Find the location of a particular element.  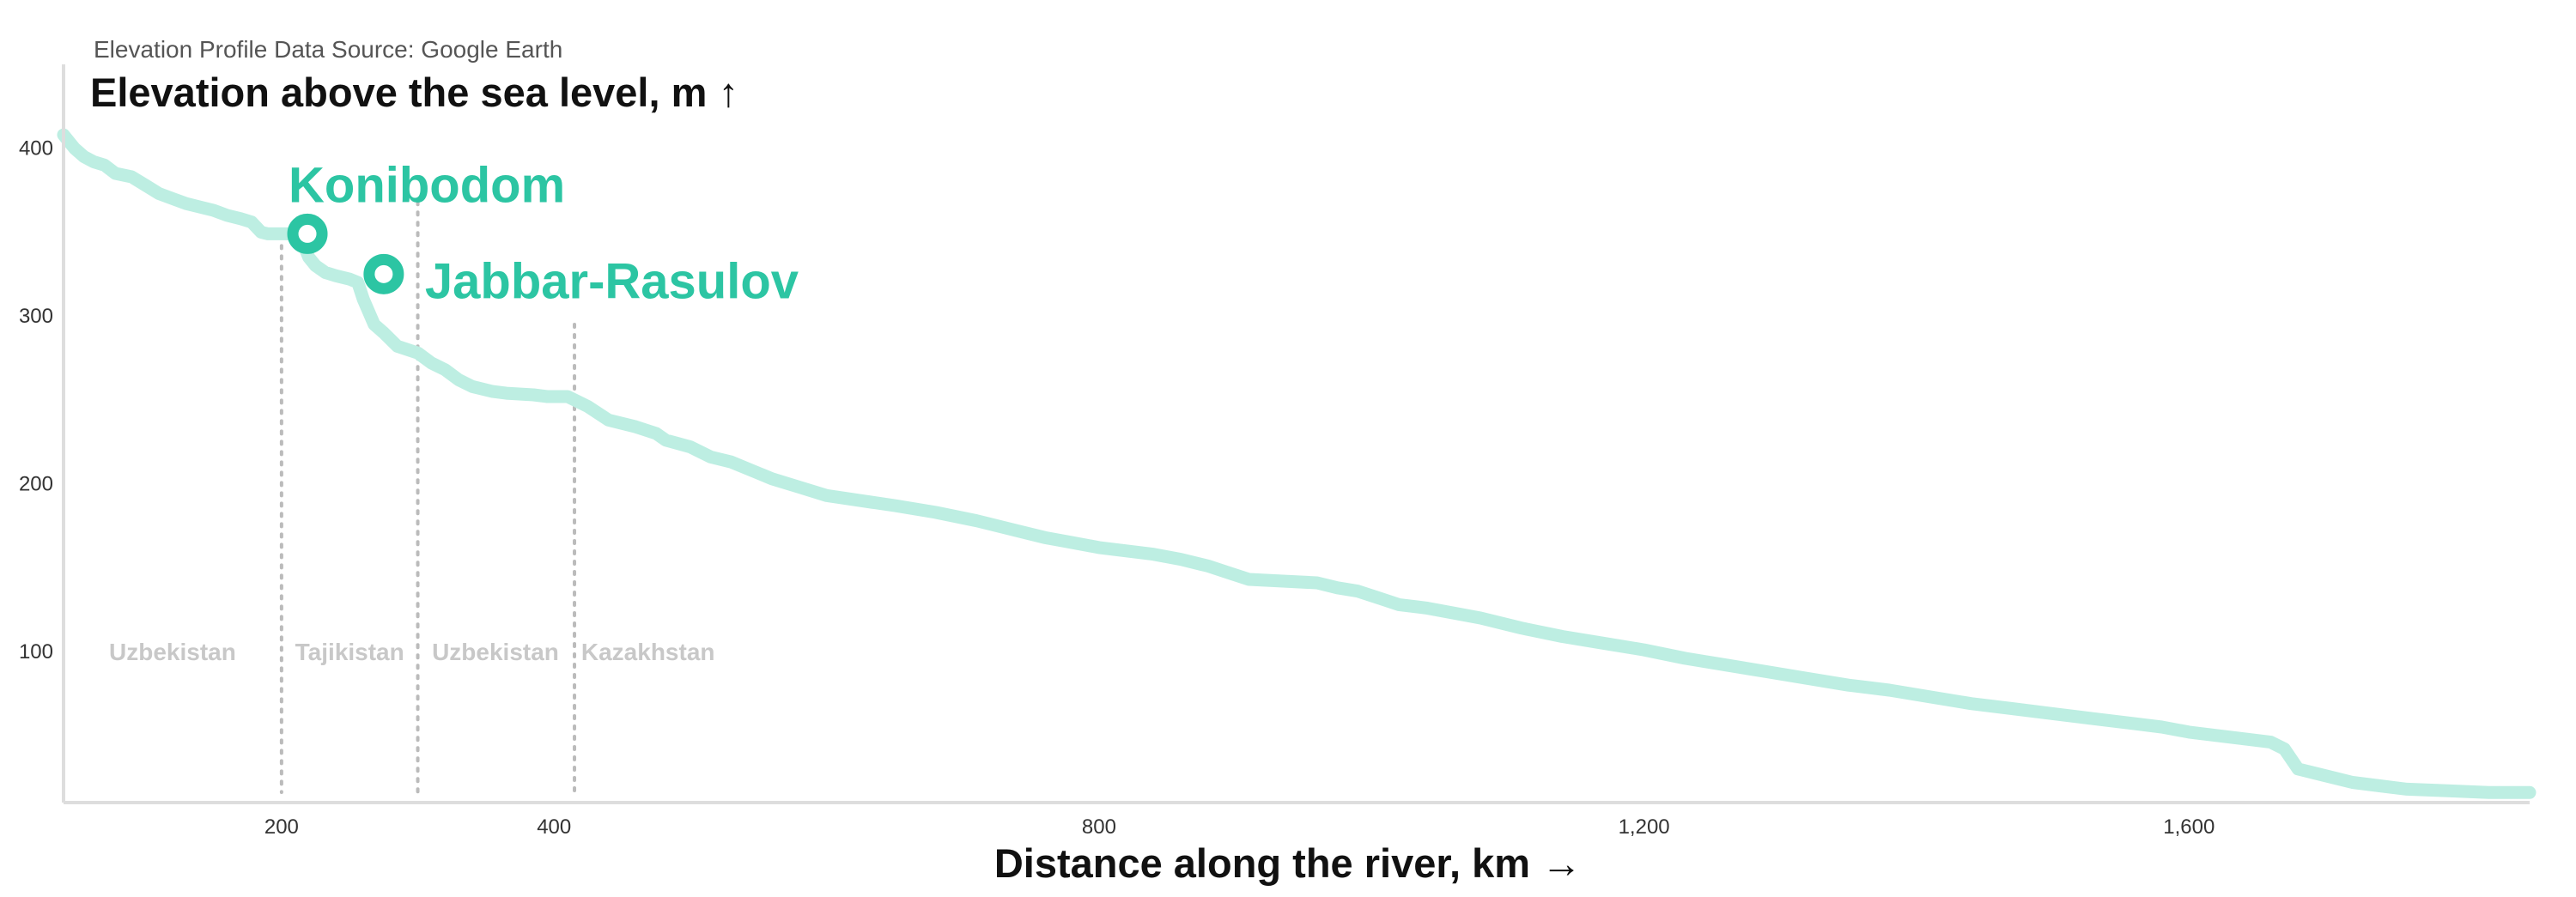

x-tick-label: 400 is located at coordinates (554, 827).